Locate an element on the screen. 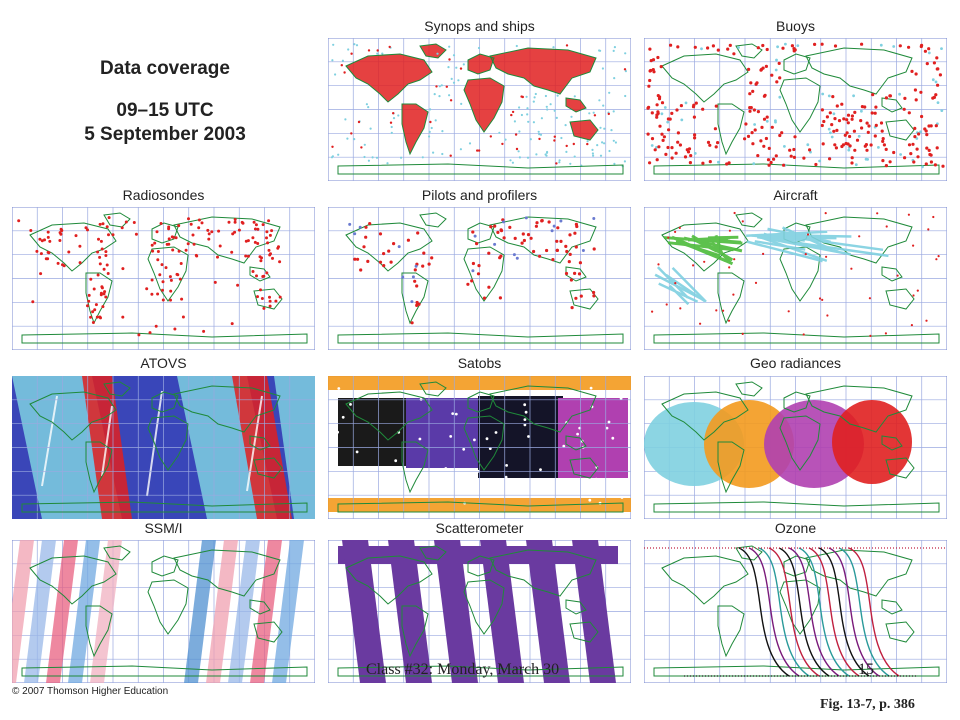 This screenshot has width=960, height=720. time-range: 09–15 UTC is located at coordinates (165, 110).